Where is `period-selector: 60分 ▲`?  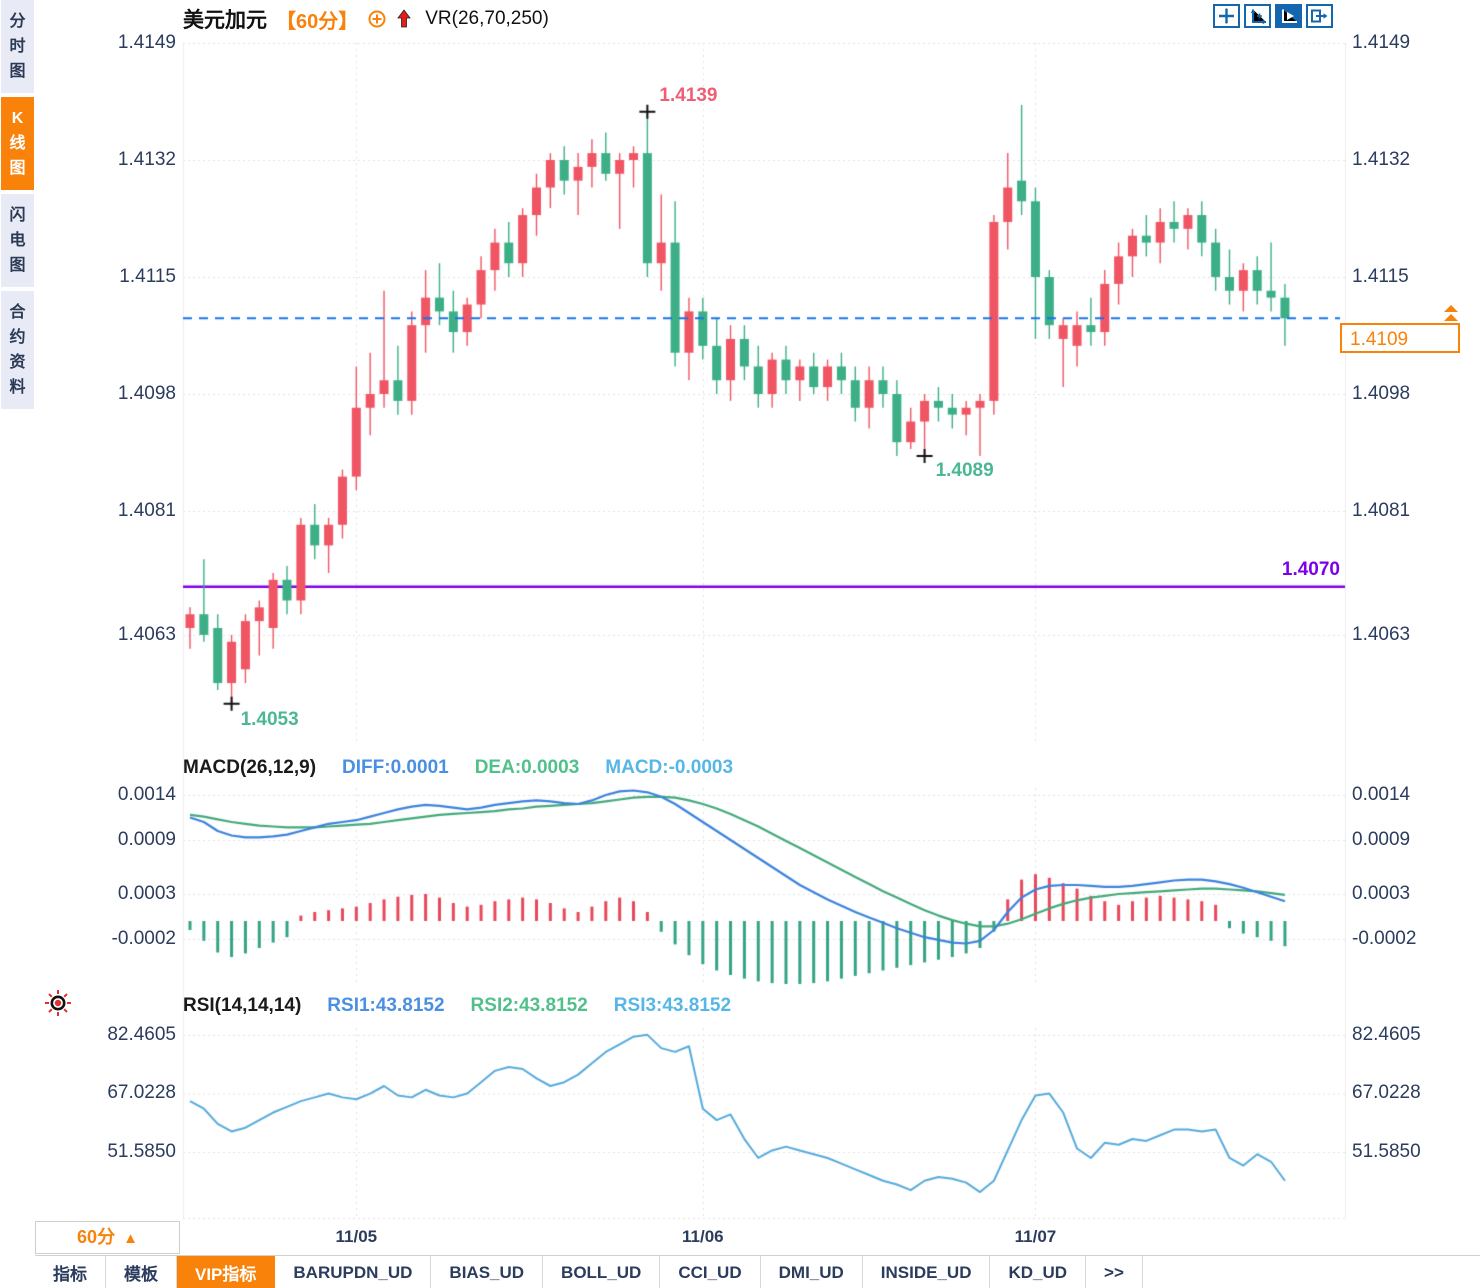
period-selector: 60分 ▲ is located at coordinates (107, 1237).